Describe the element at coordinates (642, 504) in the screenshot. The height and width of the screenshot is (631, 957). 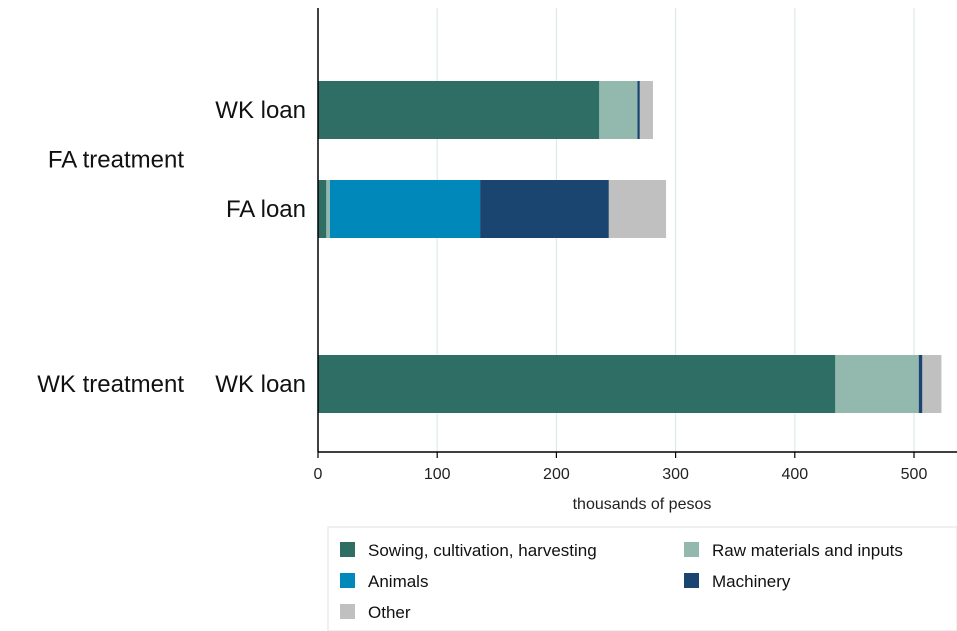
I see `x-axis-label: thousands of pesos` at that location.